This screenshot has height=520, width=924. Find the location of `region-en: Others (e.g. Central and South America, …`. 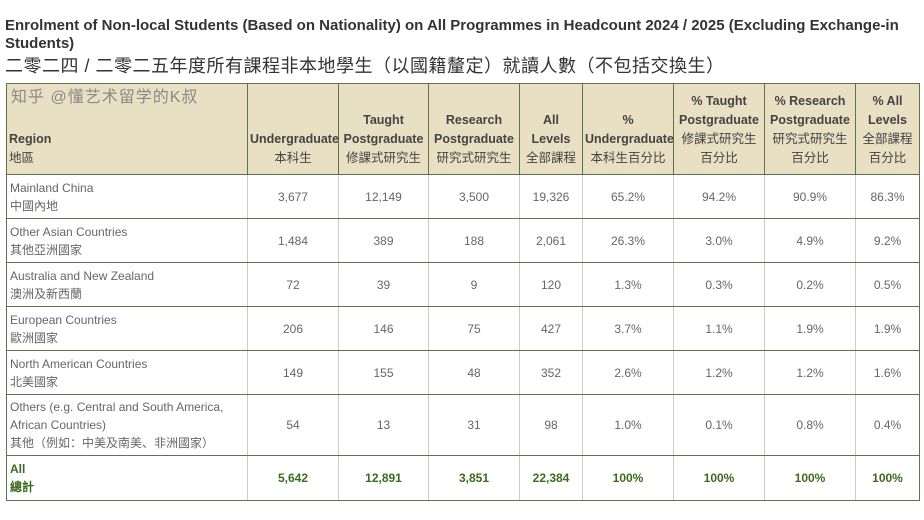

region-en: Others (e.g. Central and South America, … is located at coordinates (117, 416).